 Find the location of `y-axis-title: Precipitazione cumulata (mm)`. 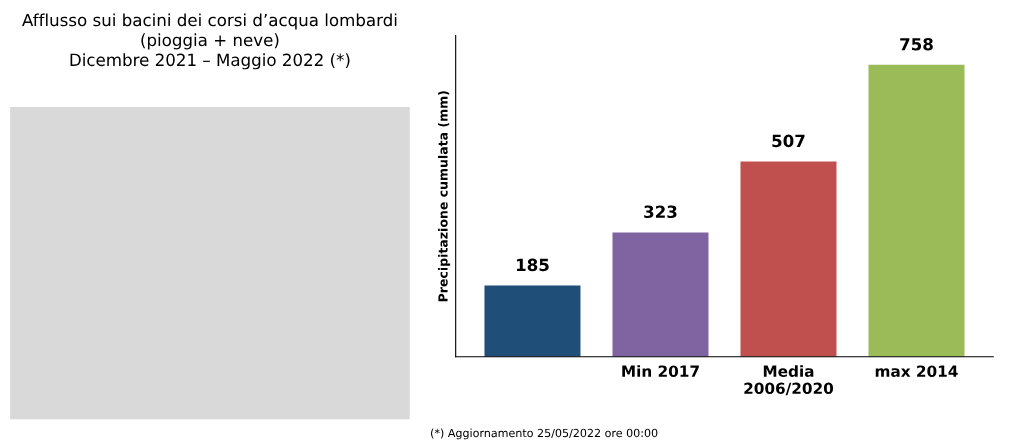

y-axis-title: Precipitazione cumulata (mm) is located at coordinates (444, 196).